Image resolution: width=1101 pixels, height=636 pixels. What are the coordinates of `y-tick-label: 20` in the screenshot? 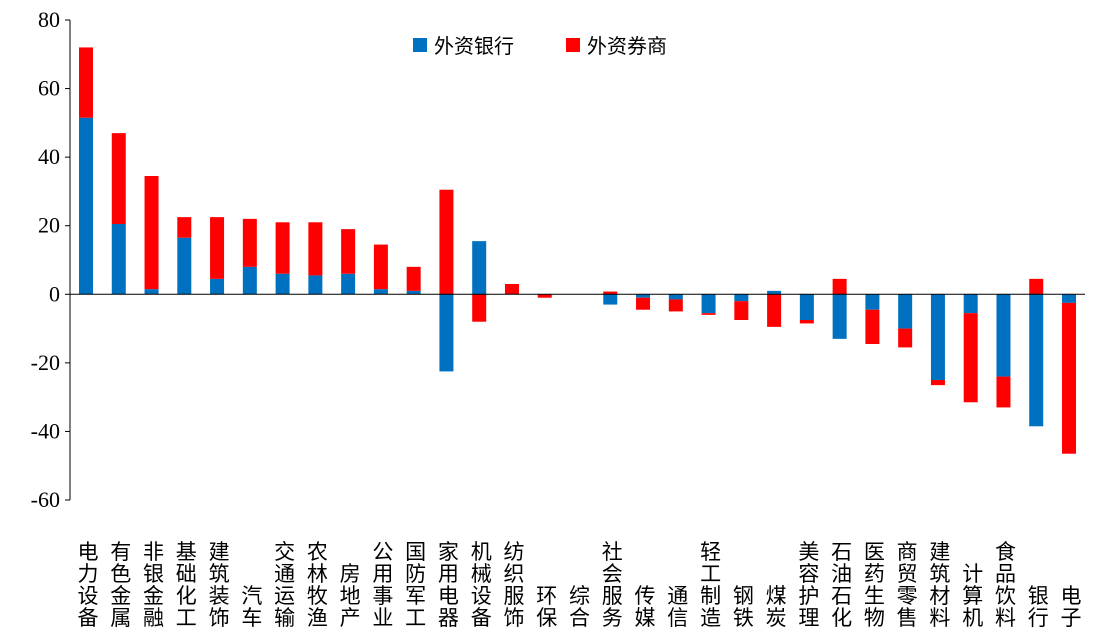 It's located at (49, 225).